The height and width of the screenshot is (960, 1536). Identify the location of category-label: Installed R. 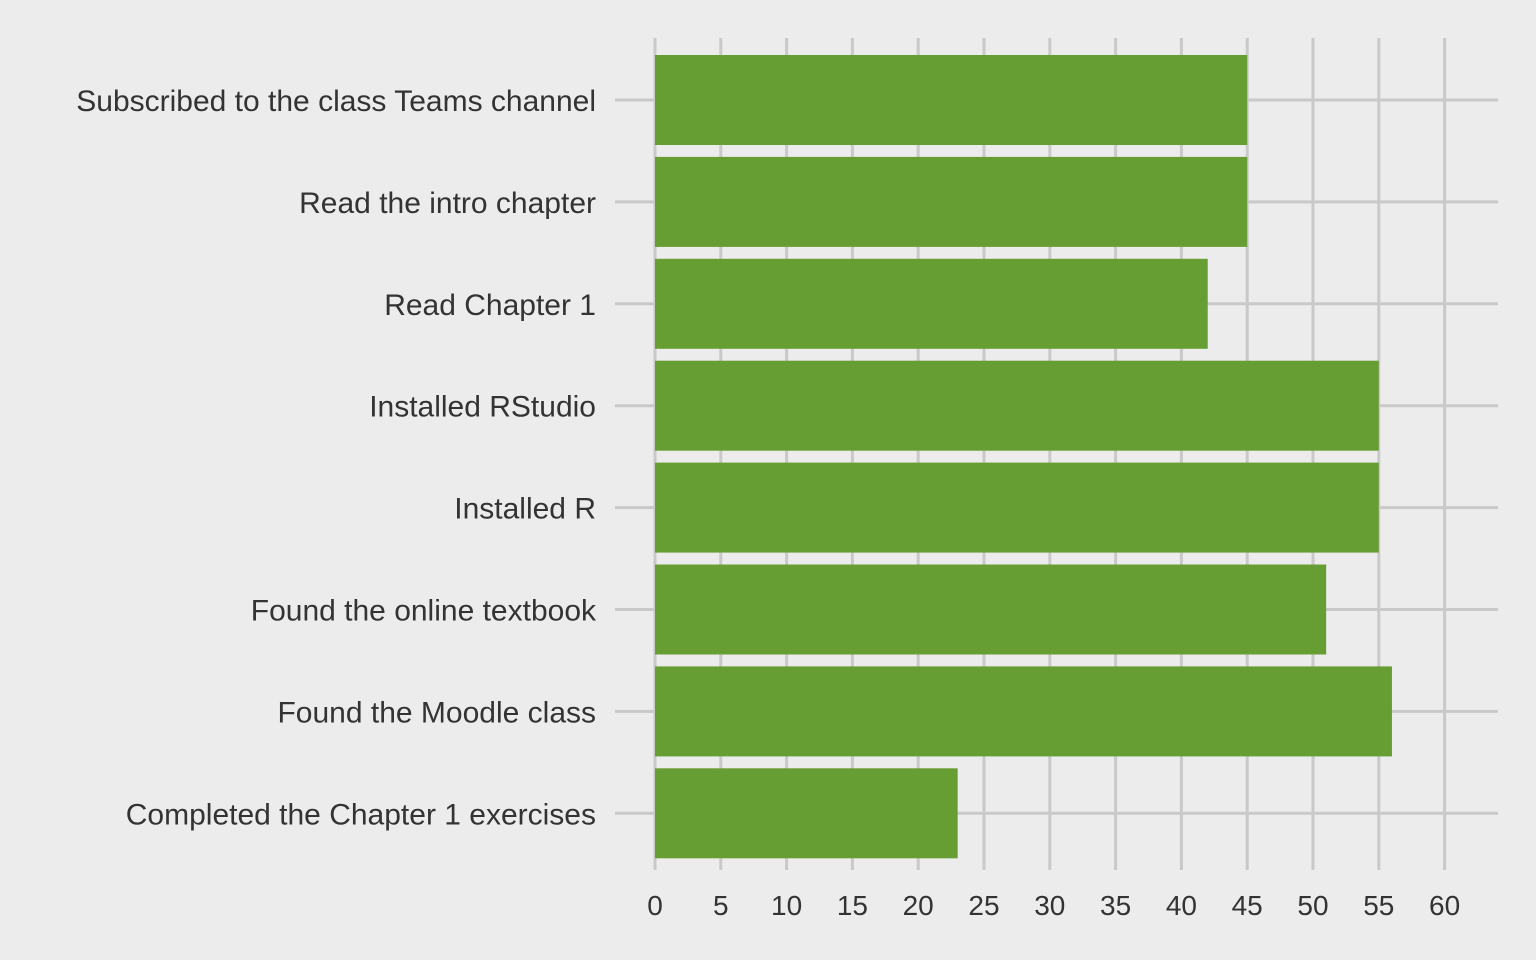
(525, 509).